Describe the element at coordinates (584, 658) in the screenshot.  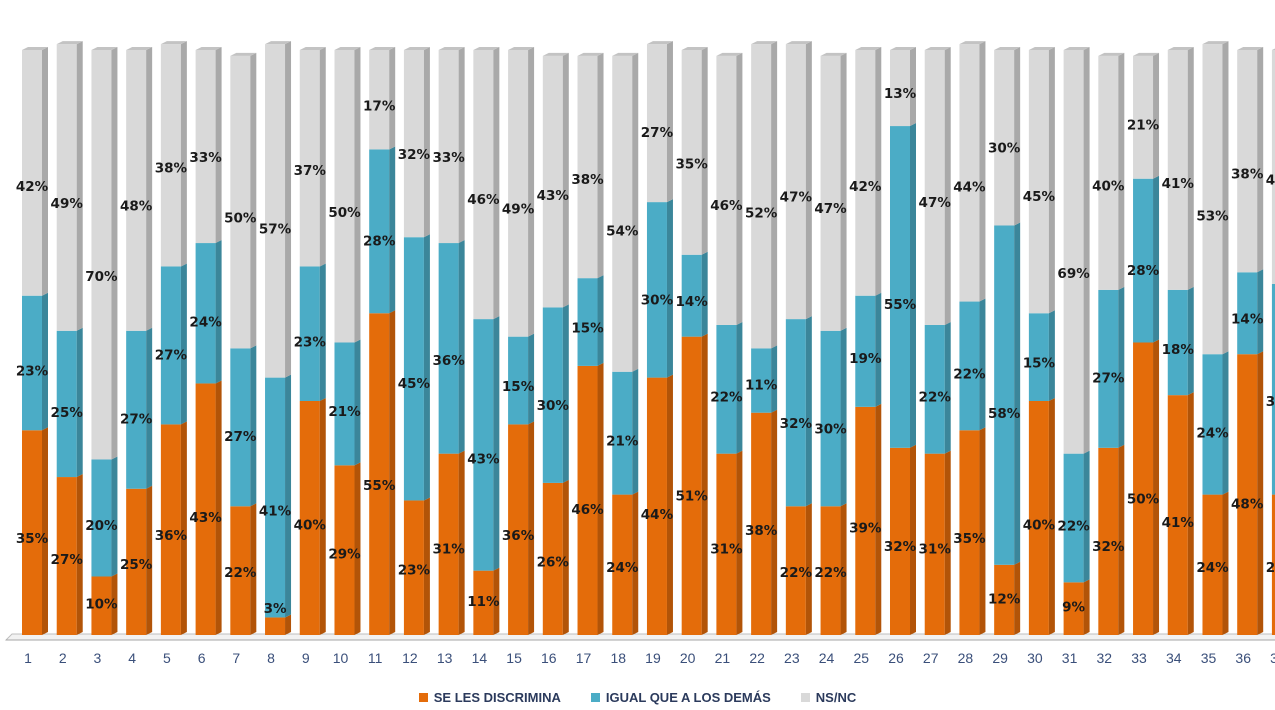
I see `x-tick-label: 17` at that location.